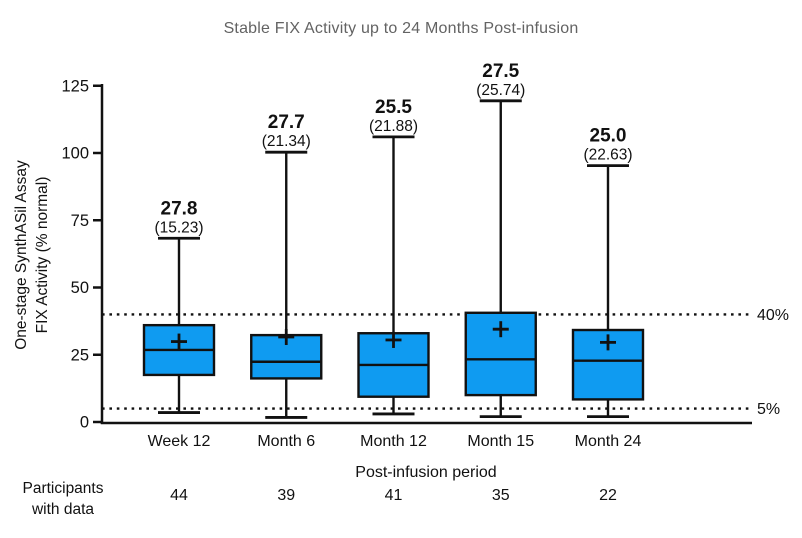 The height and width of the screenshot is (538, 802). Describe the element at coordinates (426, 472) in the screenshot. I see `x-axis-label: Post-infusion period` at that location.